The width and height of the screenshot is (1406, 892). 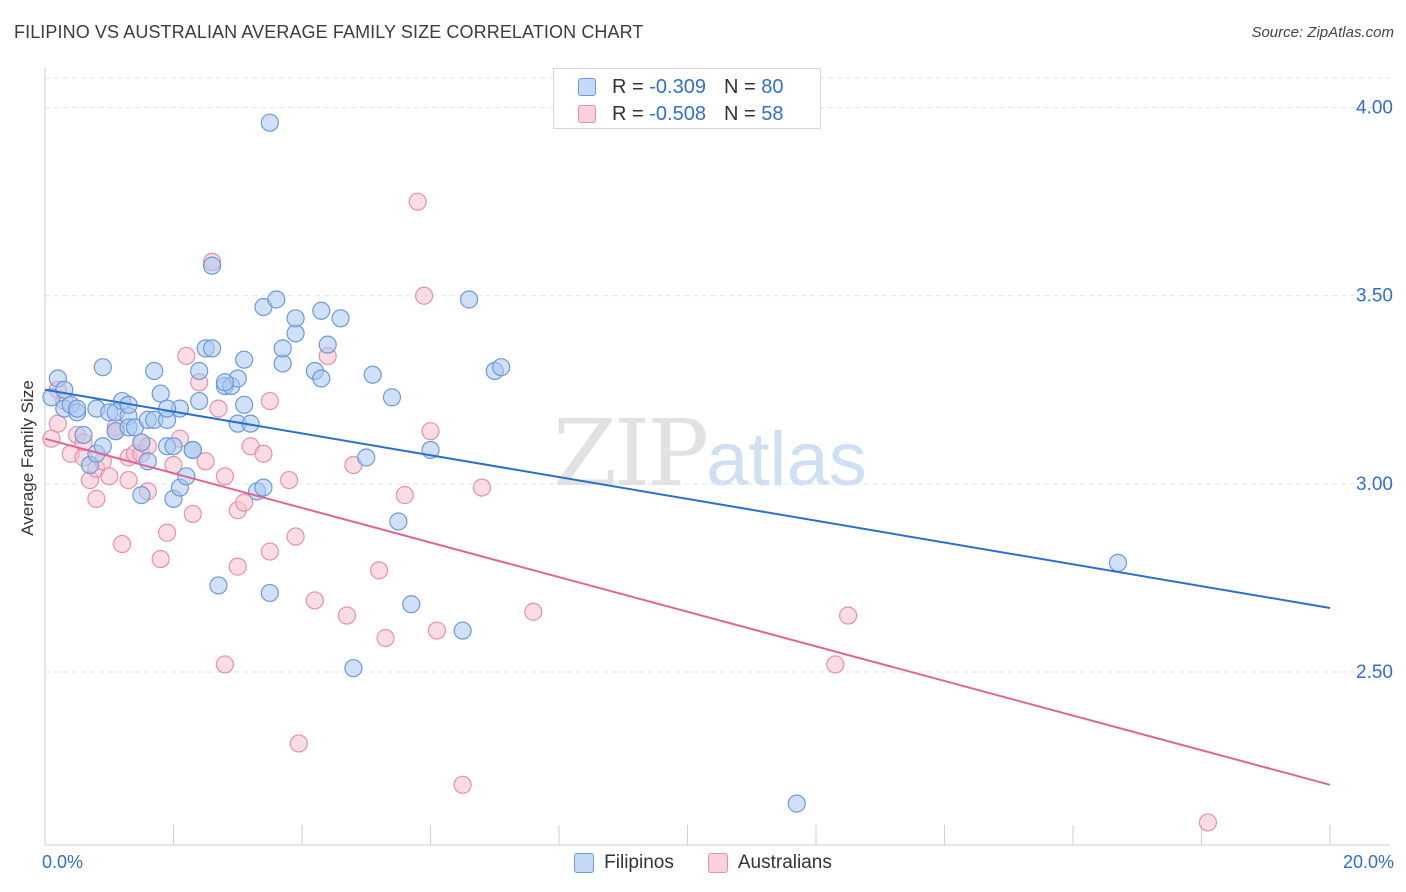 What do you see at coordinates (703, 863) in the screenshot?
I see `series-legend: Filipinos Australians` at bounding box center [703, 863].